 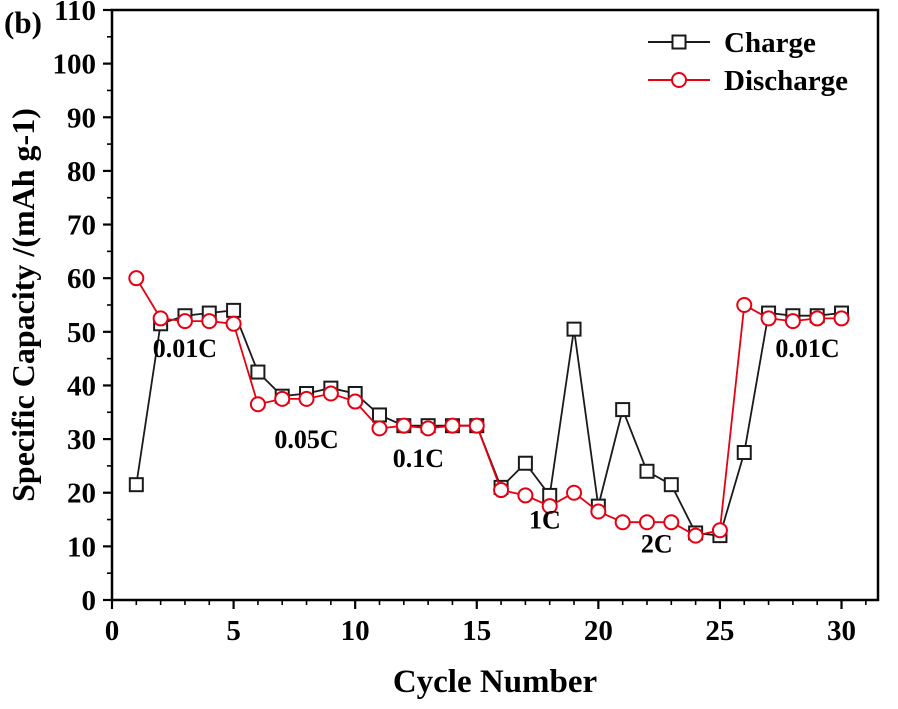 I want to click on y-tick-label: 50, so click(x=81, y=333).